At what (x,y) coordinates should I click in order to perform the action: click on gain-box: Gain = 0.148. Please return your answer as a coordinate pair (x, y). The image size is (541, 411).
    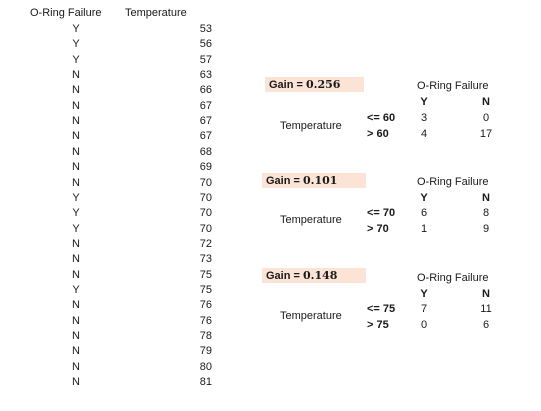
    Looking at the image, I should click on (314, 275).